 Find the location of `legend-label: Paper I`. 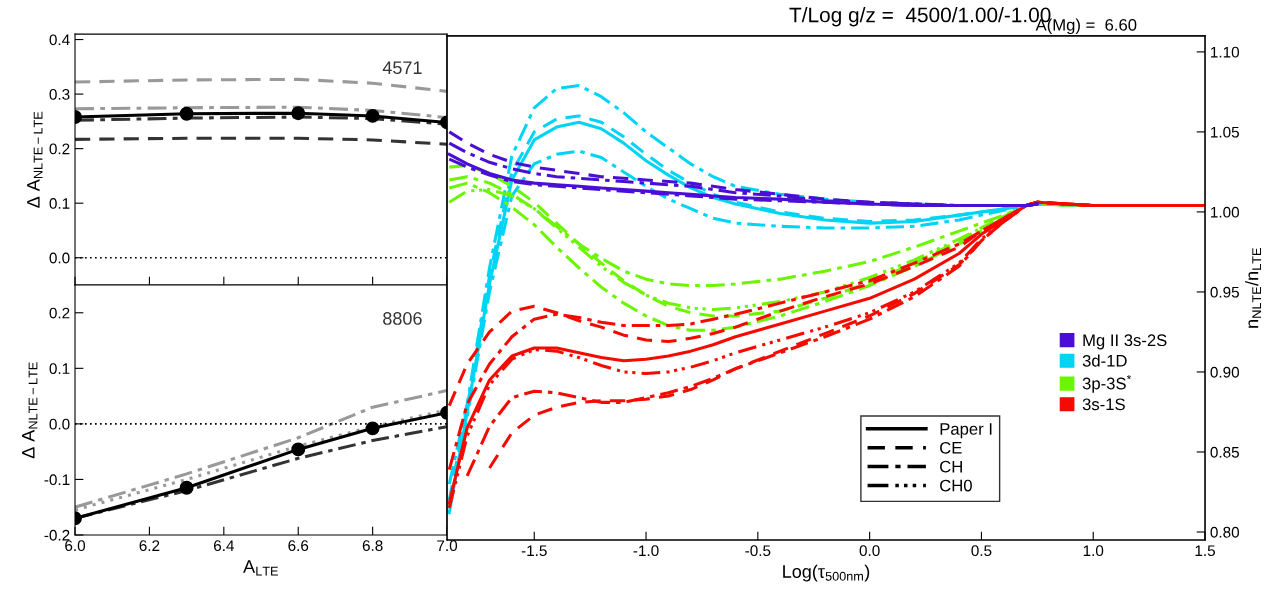

legend-label: Paper I is located at coordinates (966, 431).